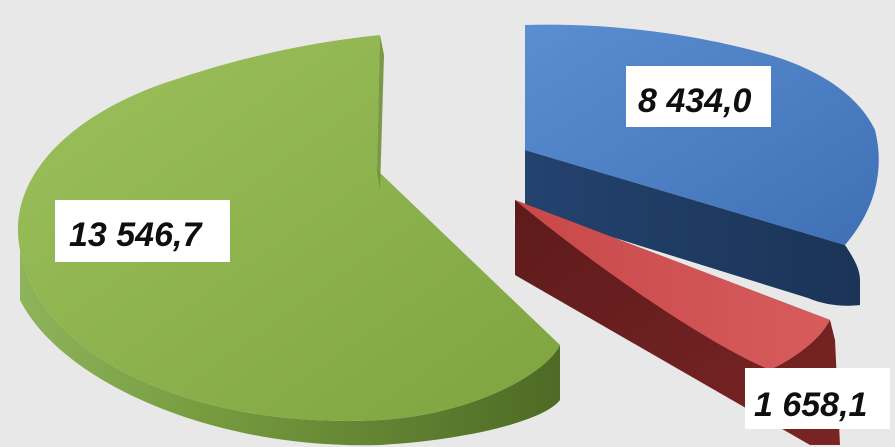 Image resolution: width=895 pixels, height=447 pixels. Describe the element at coordinates (695, 101) in the screenshot. I see `data-label-1-text: 8 434,0` at that location.